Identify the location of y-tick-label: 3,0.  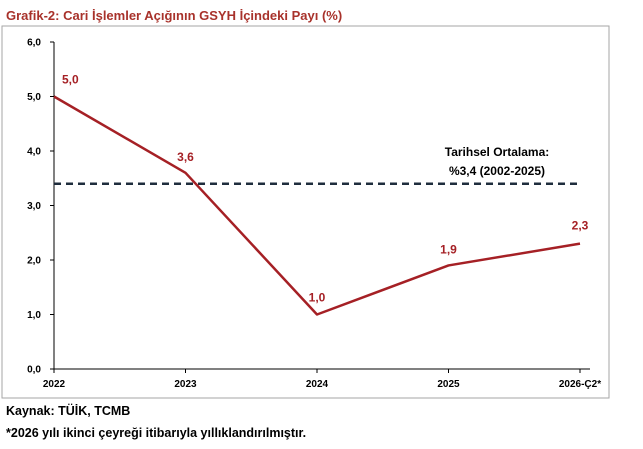
(34, 206).